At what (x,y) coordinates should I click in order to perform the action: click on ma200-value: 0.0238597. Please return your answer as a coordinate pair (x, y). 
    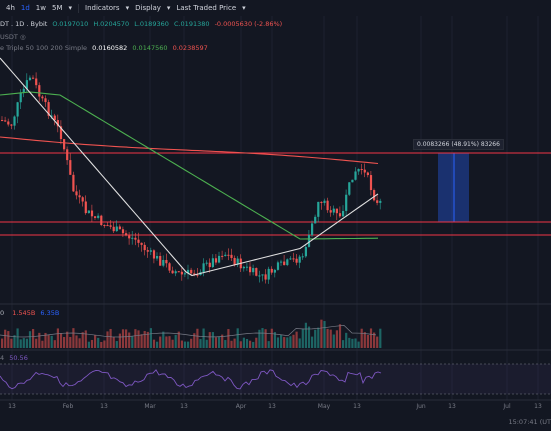
    Looking at the image, I should click on (190, 48).